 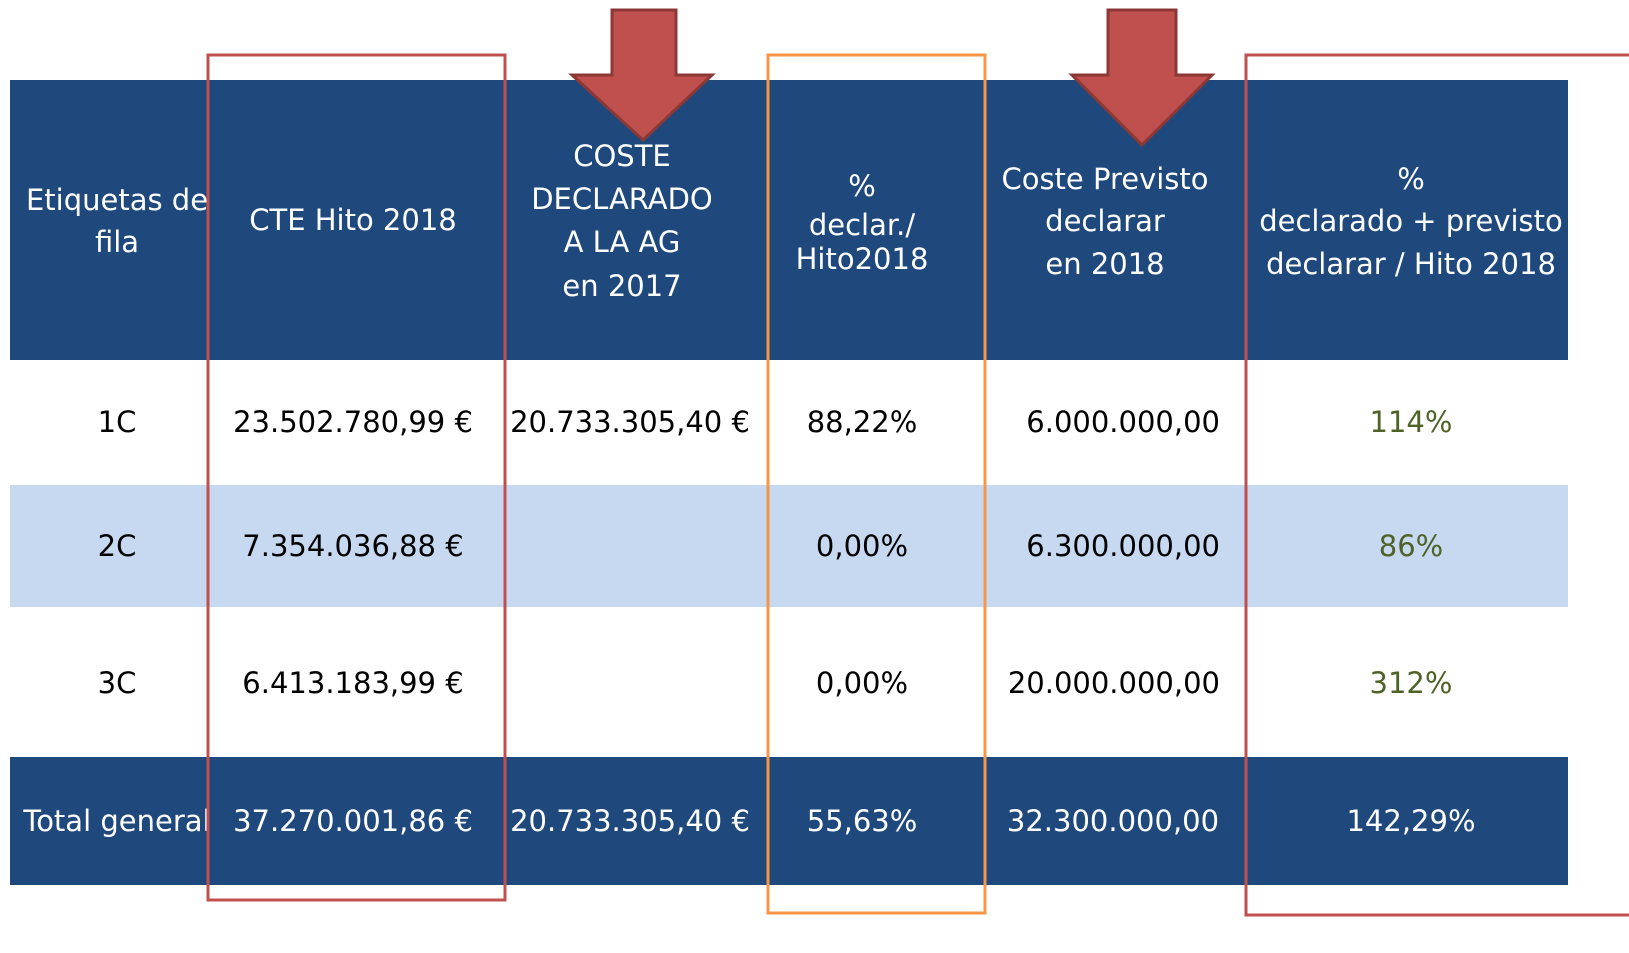 I want to click on header-text: en 2017, so click(x=621, y=286).